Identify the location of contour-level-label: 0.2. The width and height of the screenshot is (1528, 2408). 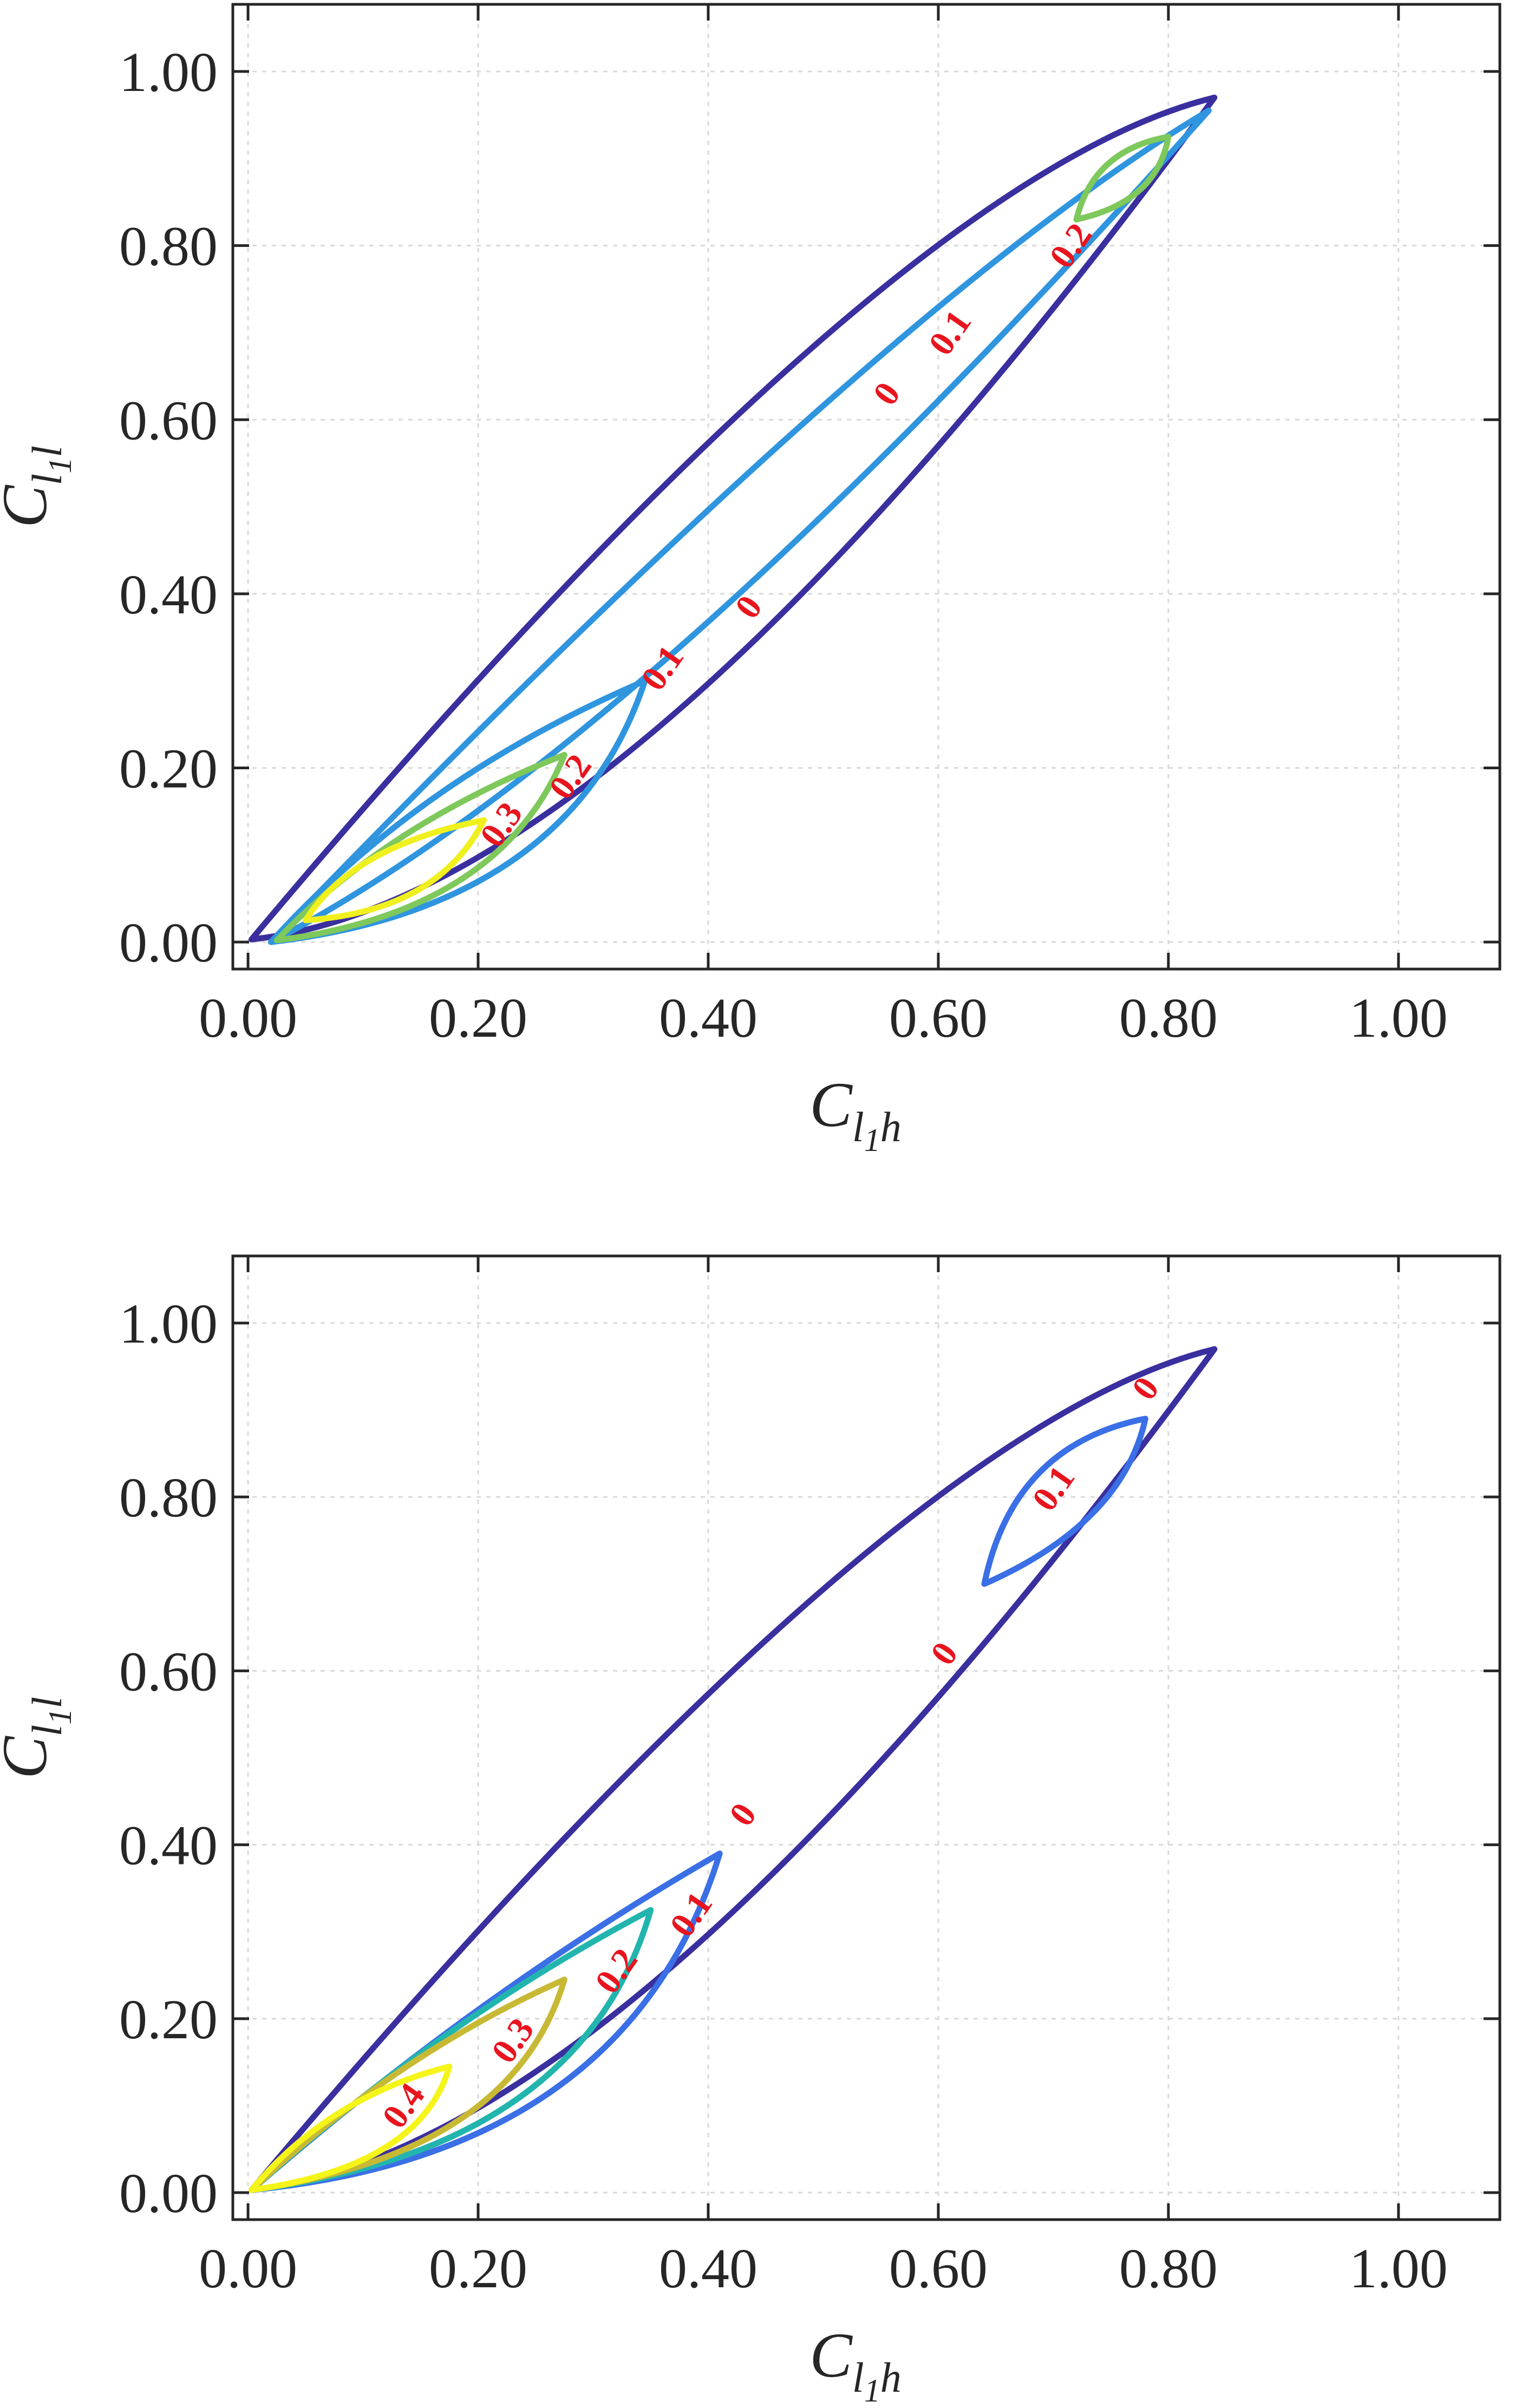
(1071, 245).